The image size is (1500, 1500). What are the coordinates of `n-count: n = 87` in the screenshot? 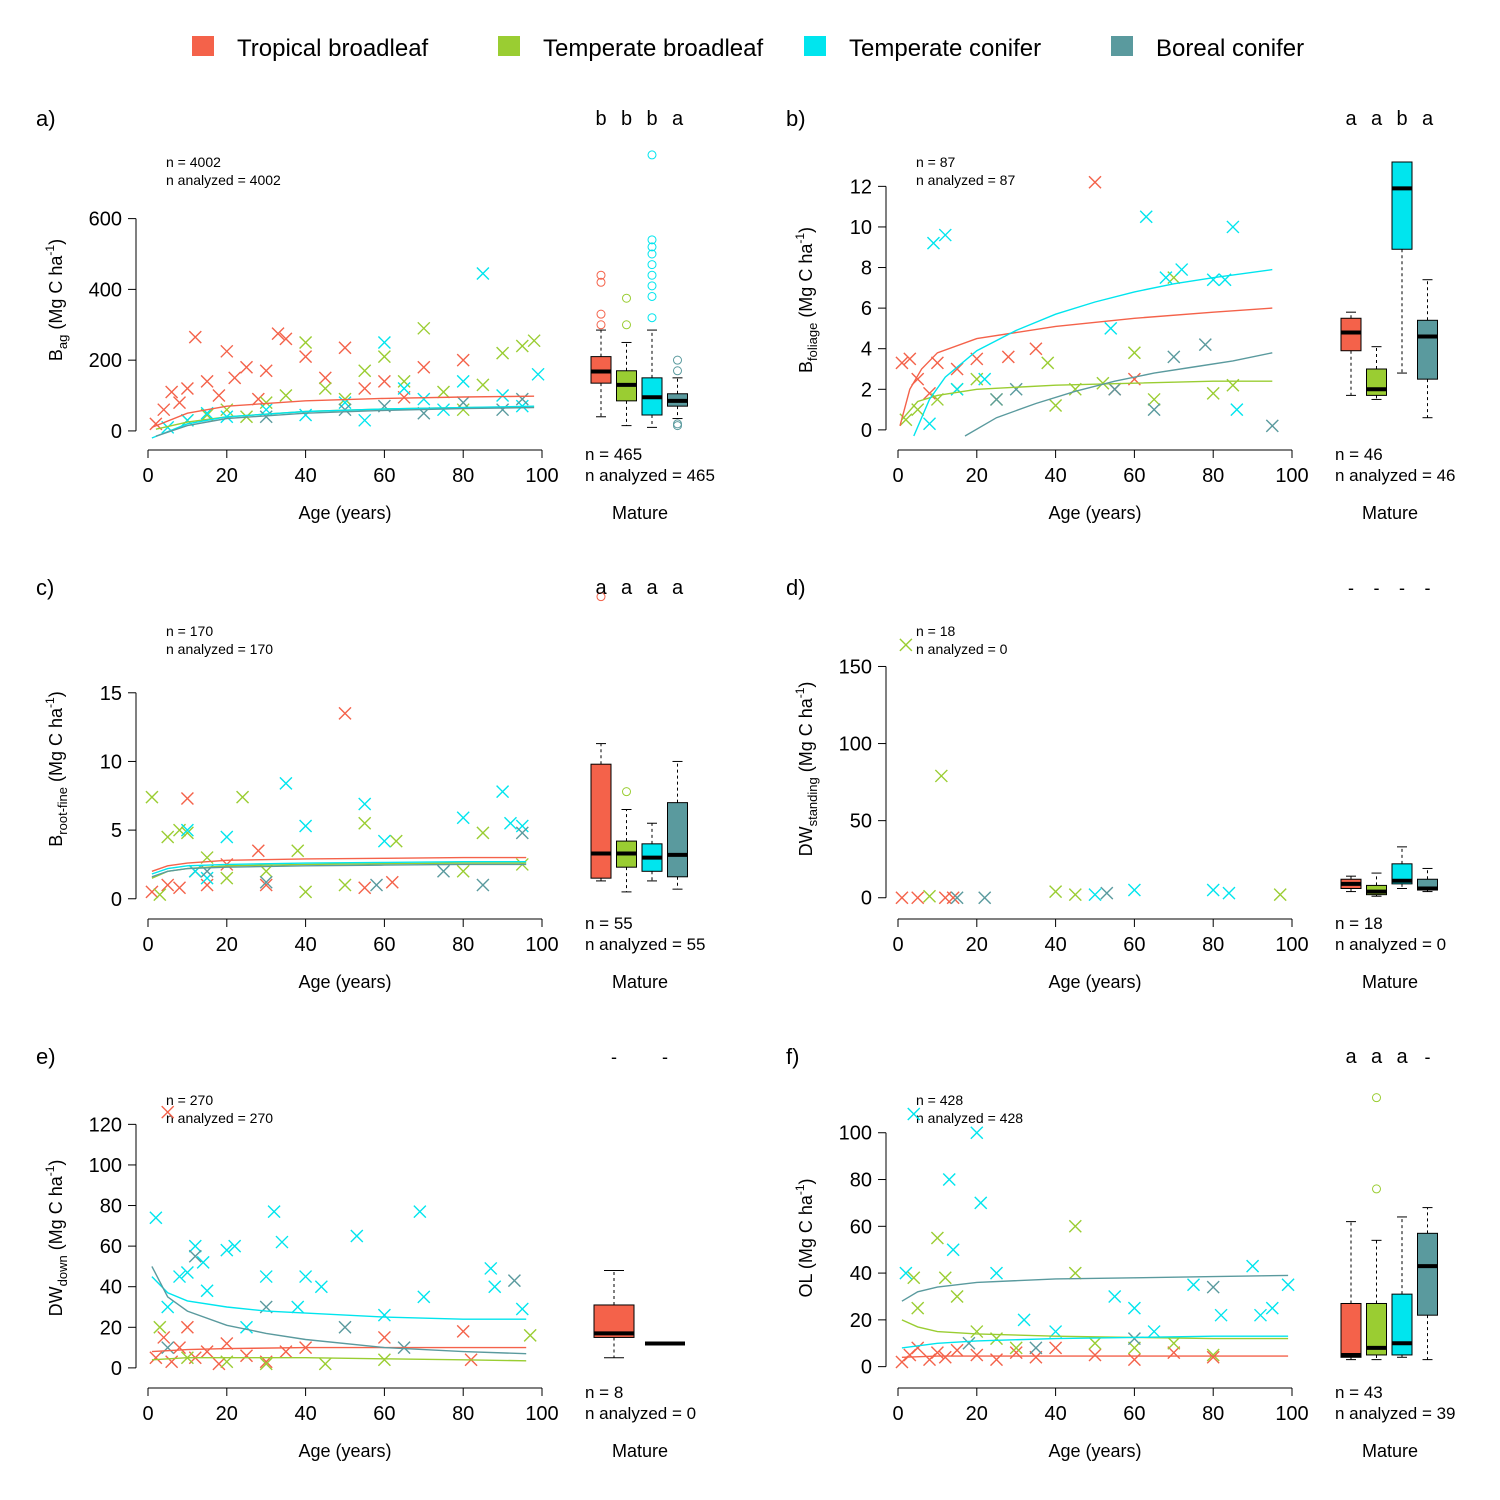 It's located at (936, 162).